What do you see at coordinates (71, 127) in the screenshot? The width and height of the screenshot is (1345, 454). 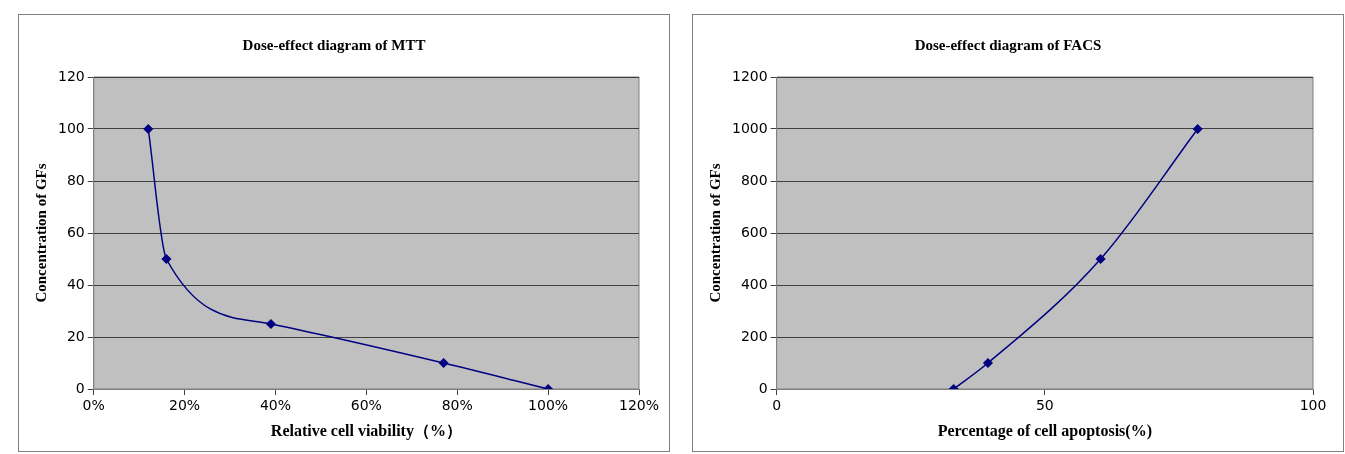 I see `y-tick-label: 100` at bounding box center [71, 127].